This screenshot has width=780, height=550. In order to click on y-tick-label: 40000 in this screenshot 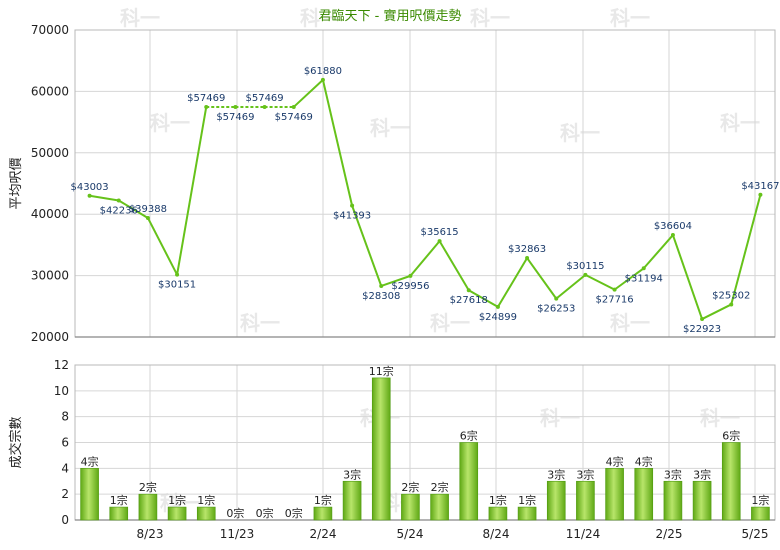, I will do `click(50, 214)`.